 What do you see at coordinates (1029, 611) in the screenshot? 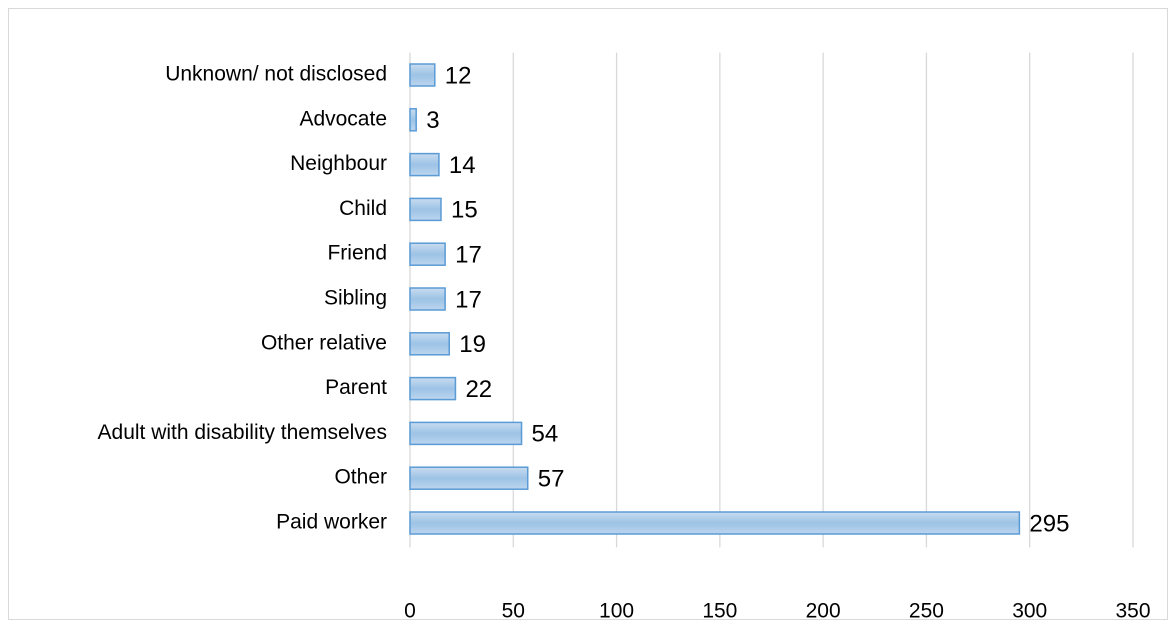
I see `x-tick-label: 300` at bounding box center [1029, 611].